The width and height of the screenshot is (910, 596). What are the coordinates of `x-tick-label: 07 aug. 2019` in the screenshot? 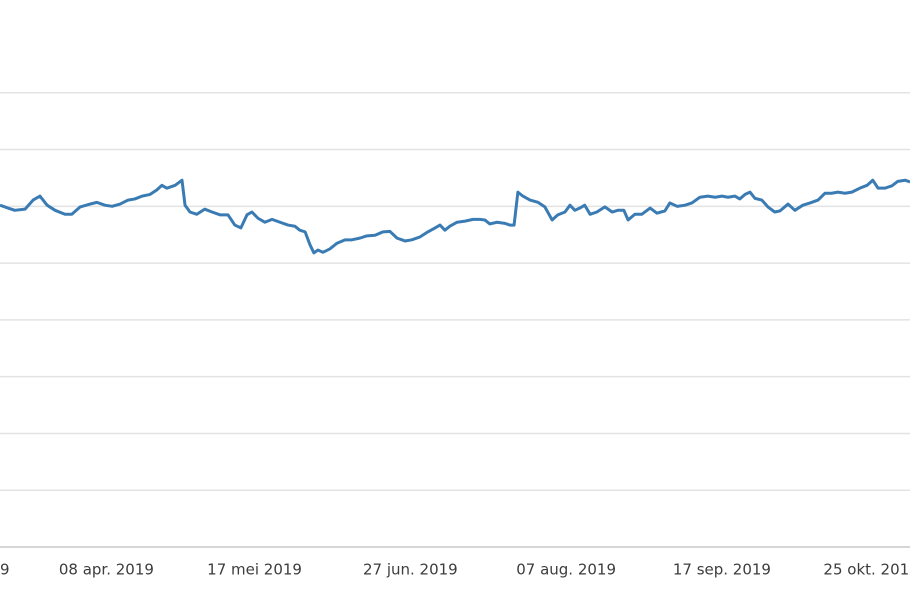 It's located at (566, 570).